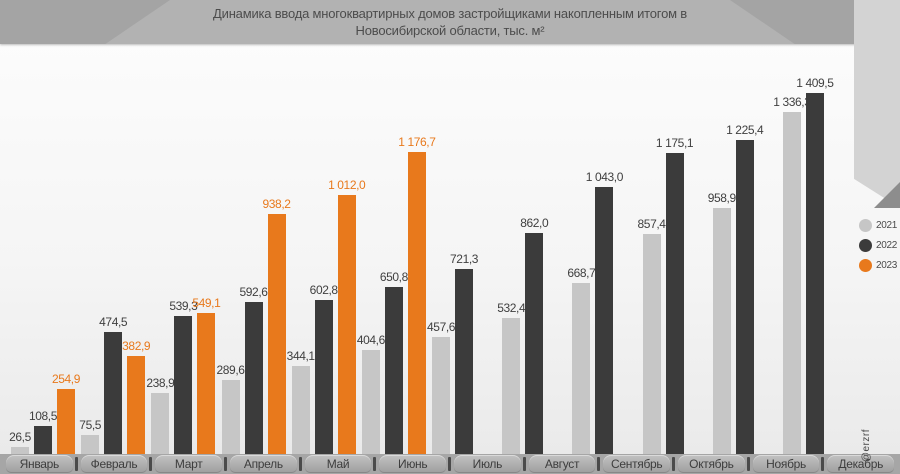 The width and height of the screenshot is (900, 474). Describe the element at coordinates (206, 383) in the screenshot. I see `bar-2023-Март` at that location.